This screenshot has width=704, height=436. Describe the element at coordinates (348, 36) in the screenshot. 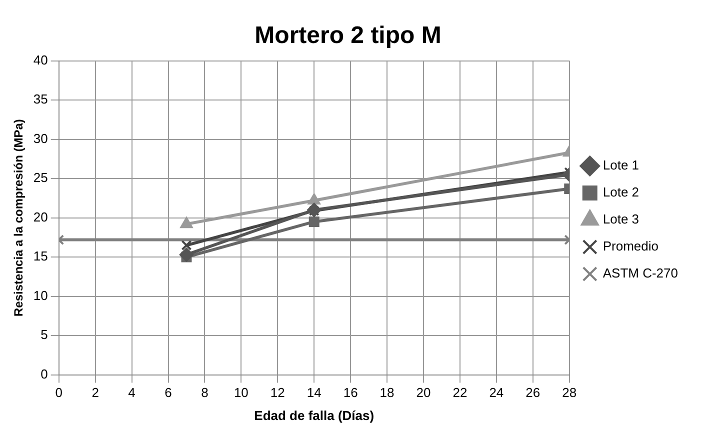

I see `chart-title: Mortero 2 tipo M` at that location.